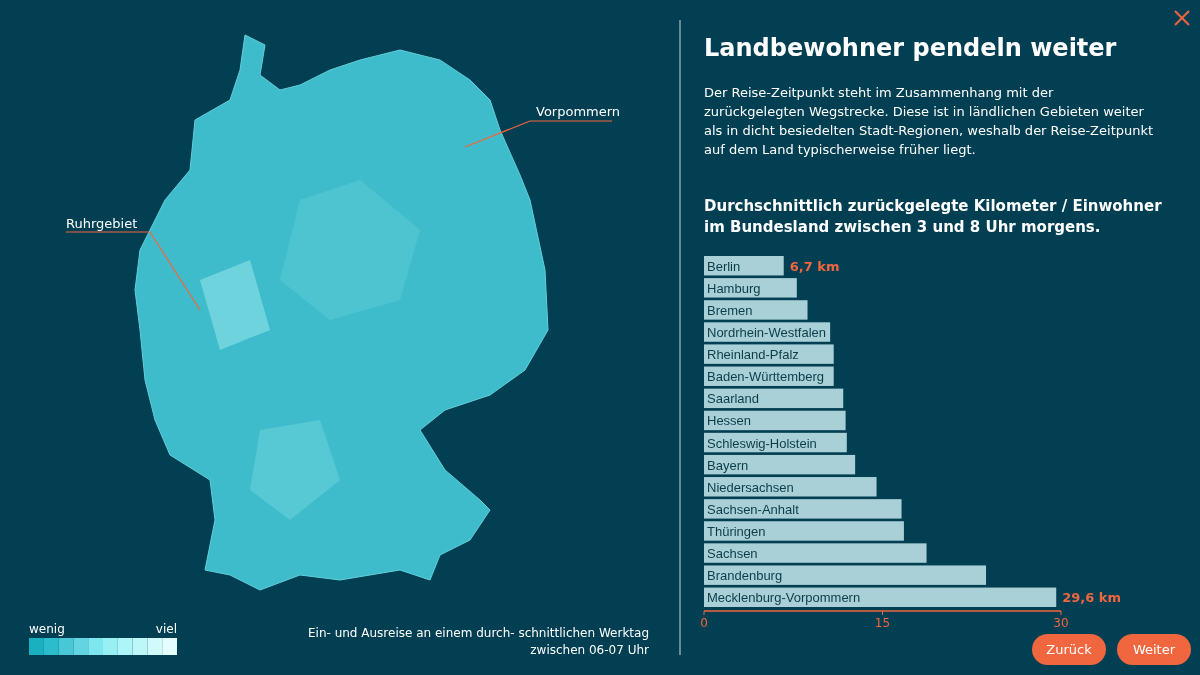 The height and width of the screenshot is (675, 1200). What do you see at coordinates (1092, 598) in the screenshot?
I see `data-label: 29,6 km` at bounding box center [1092, 598].